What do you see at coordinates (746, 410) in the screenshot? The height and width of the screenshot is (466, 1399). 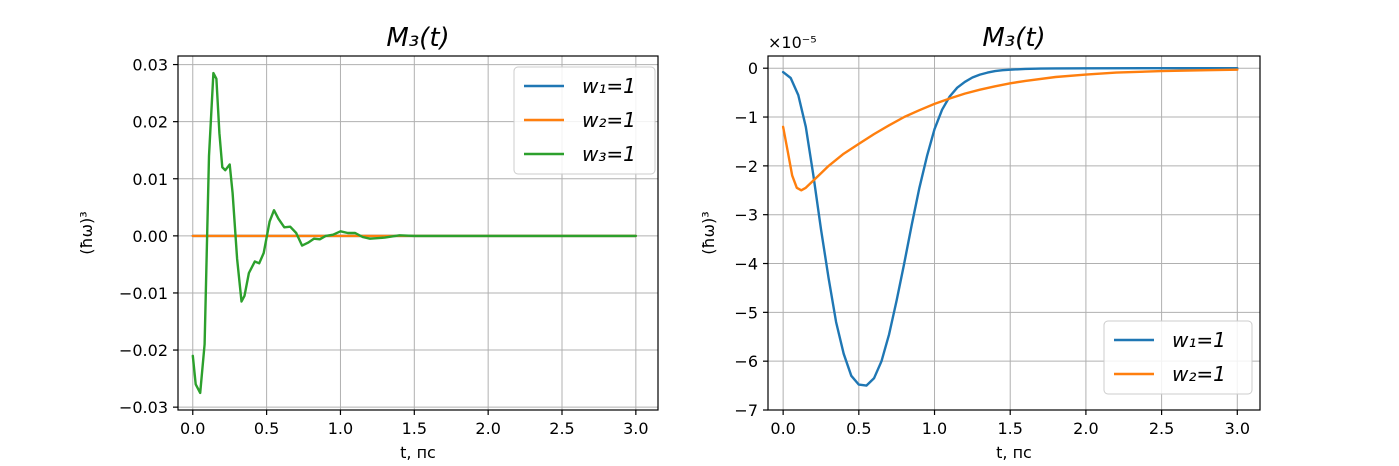 I see `y-tick-label: −7` at bounding box center [746, 410].